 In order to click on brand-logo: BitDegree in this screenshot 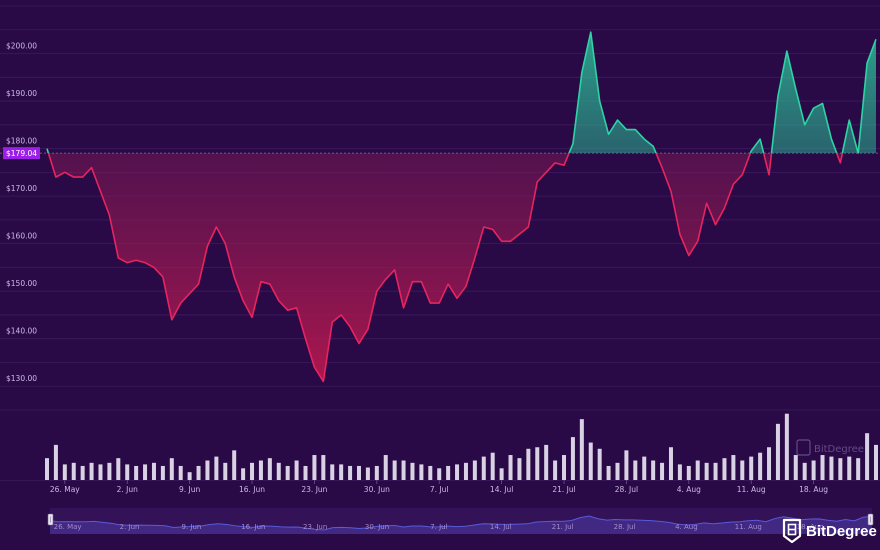, I will do `click(829, 531)`.